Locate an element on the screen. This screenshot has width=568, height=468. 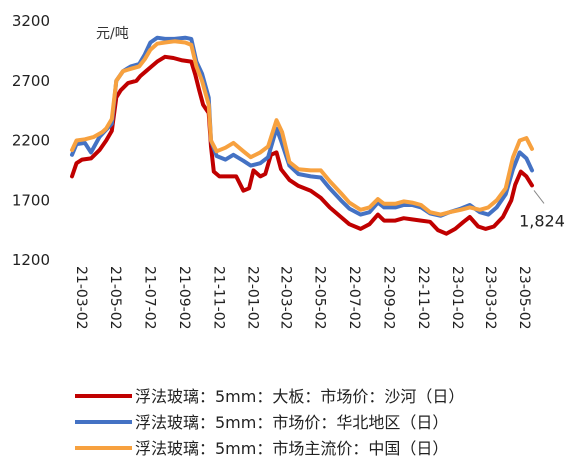
legend-label-1: 浮法玻璃：5mm：大板：市场价：沙河（日） is located at coordinates (299, 396).